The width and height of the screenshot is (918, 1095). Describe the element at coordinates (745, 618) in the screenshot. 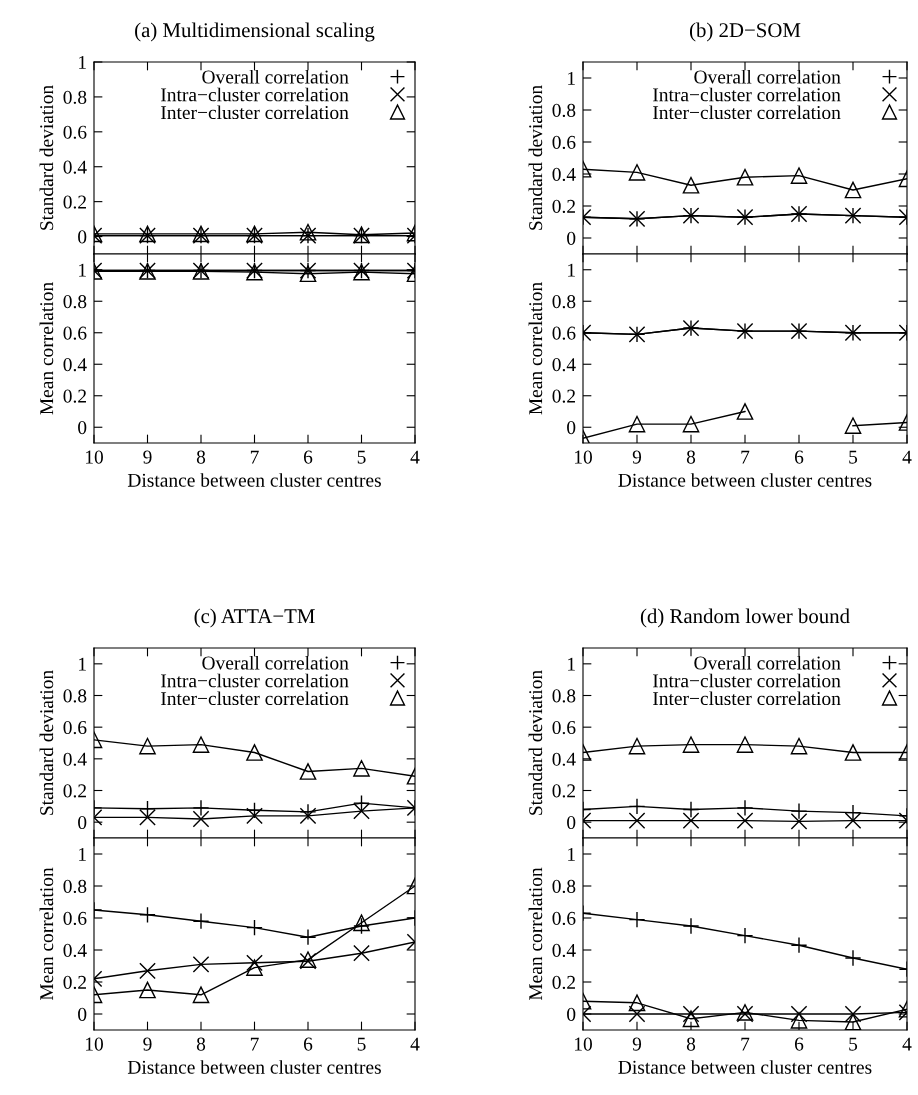

I see `chart-title: (d) Random lower bound` at that location.